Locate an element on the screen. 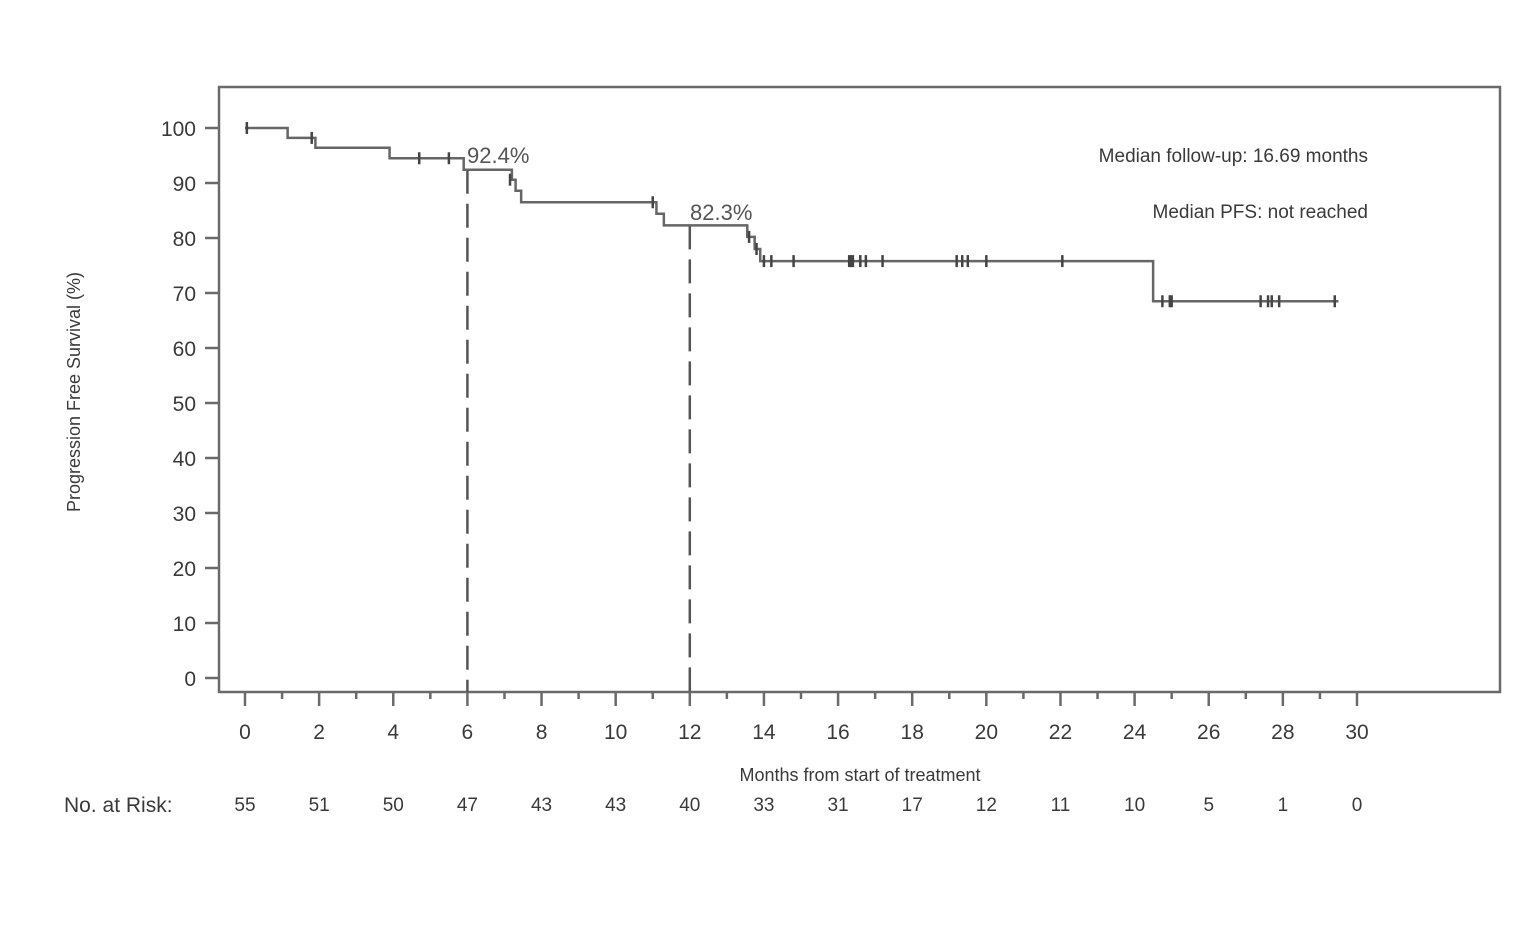 Image resolution: width=1530 pixels, height=925 pixels. risk-value: 5 is located at coordinates (1208, 805).